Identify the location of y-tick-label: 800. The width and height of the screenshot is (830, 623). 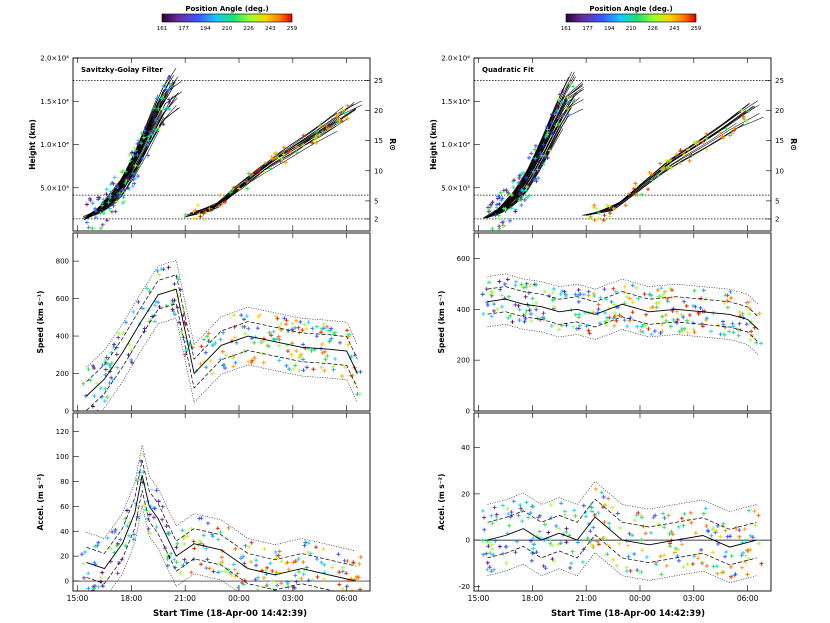
(62, 262).